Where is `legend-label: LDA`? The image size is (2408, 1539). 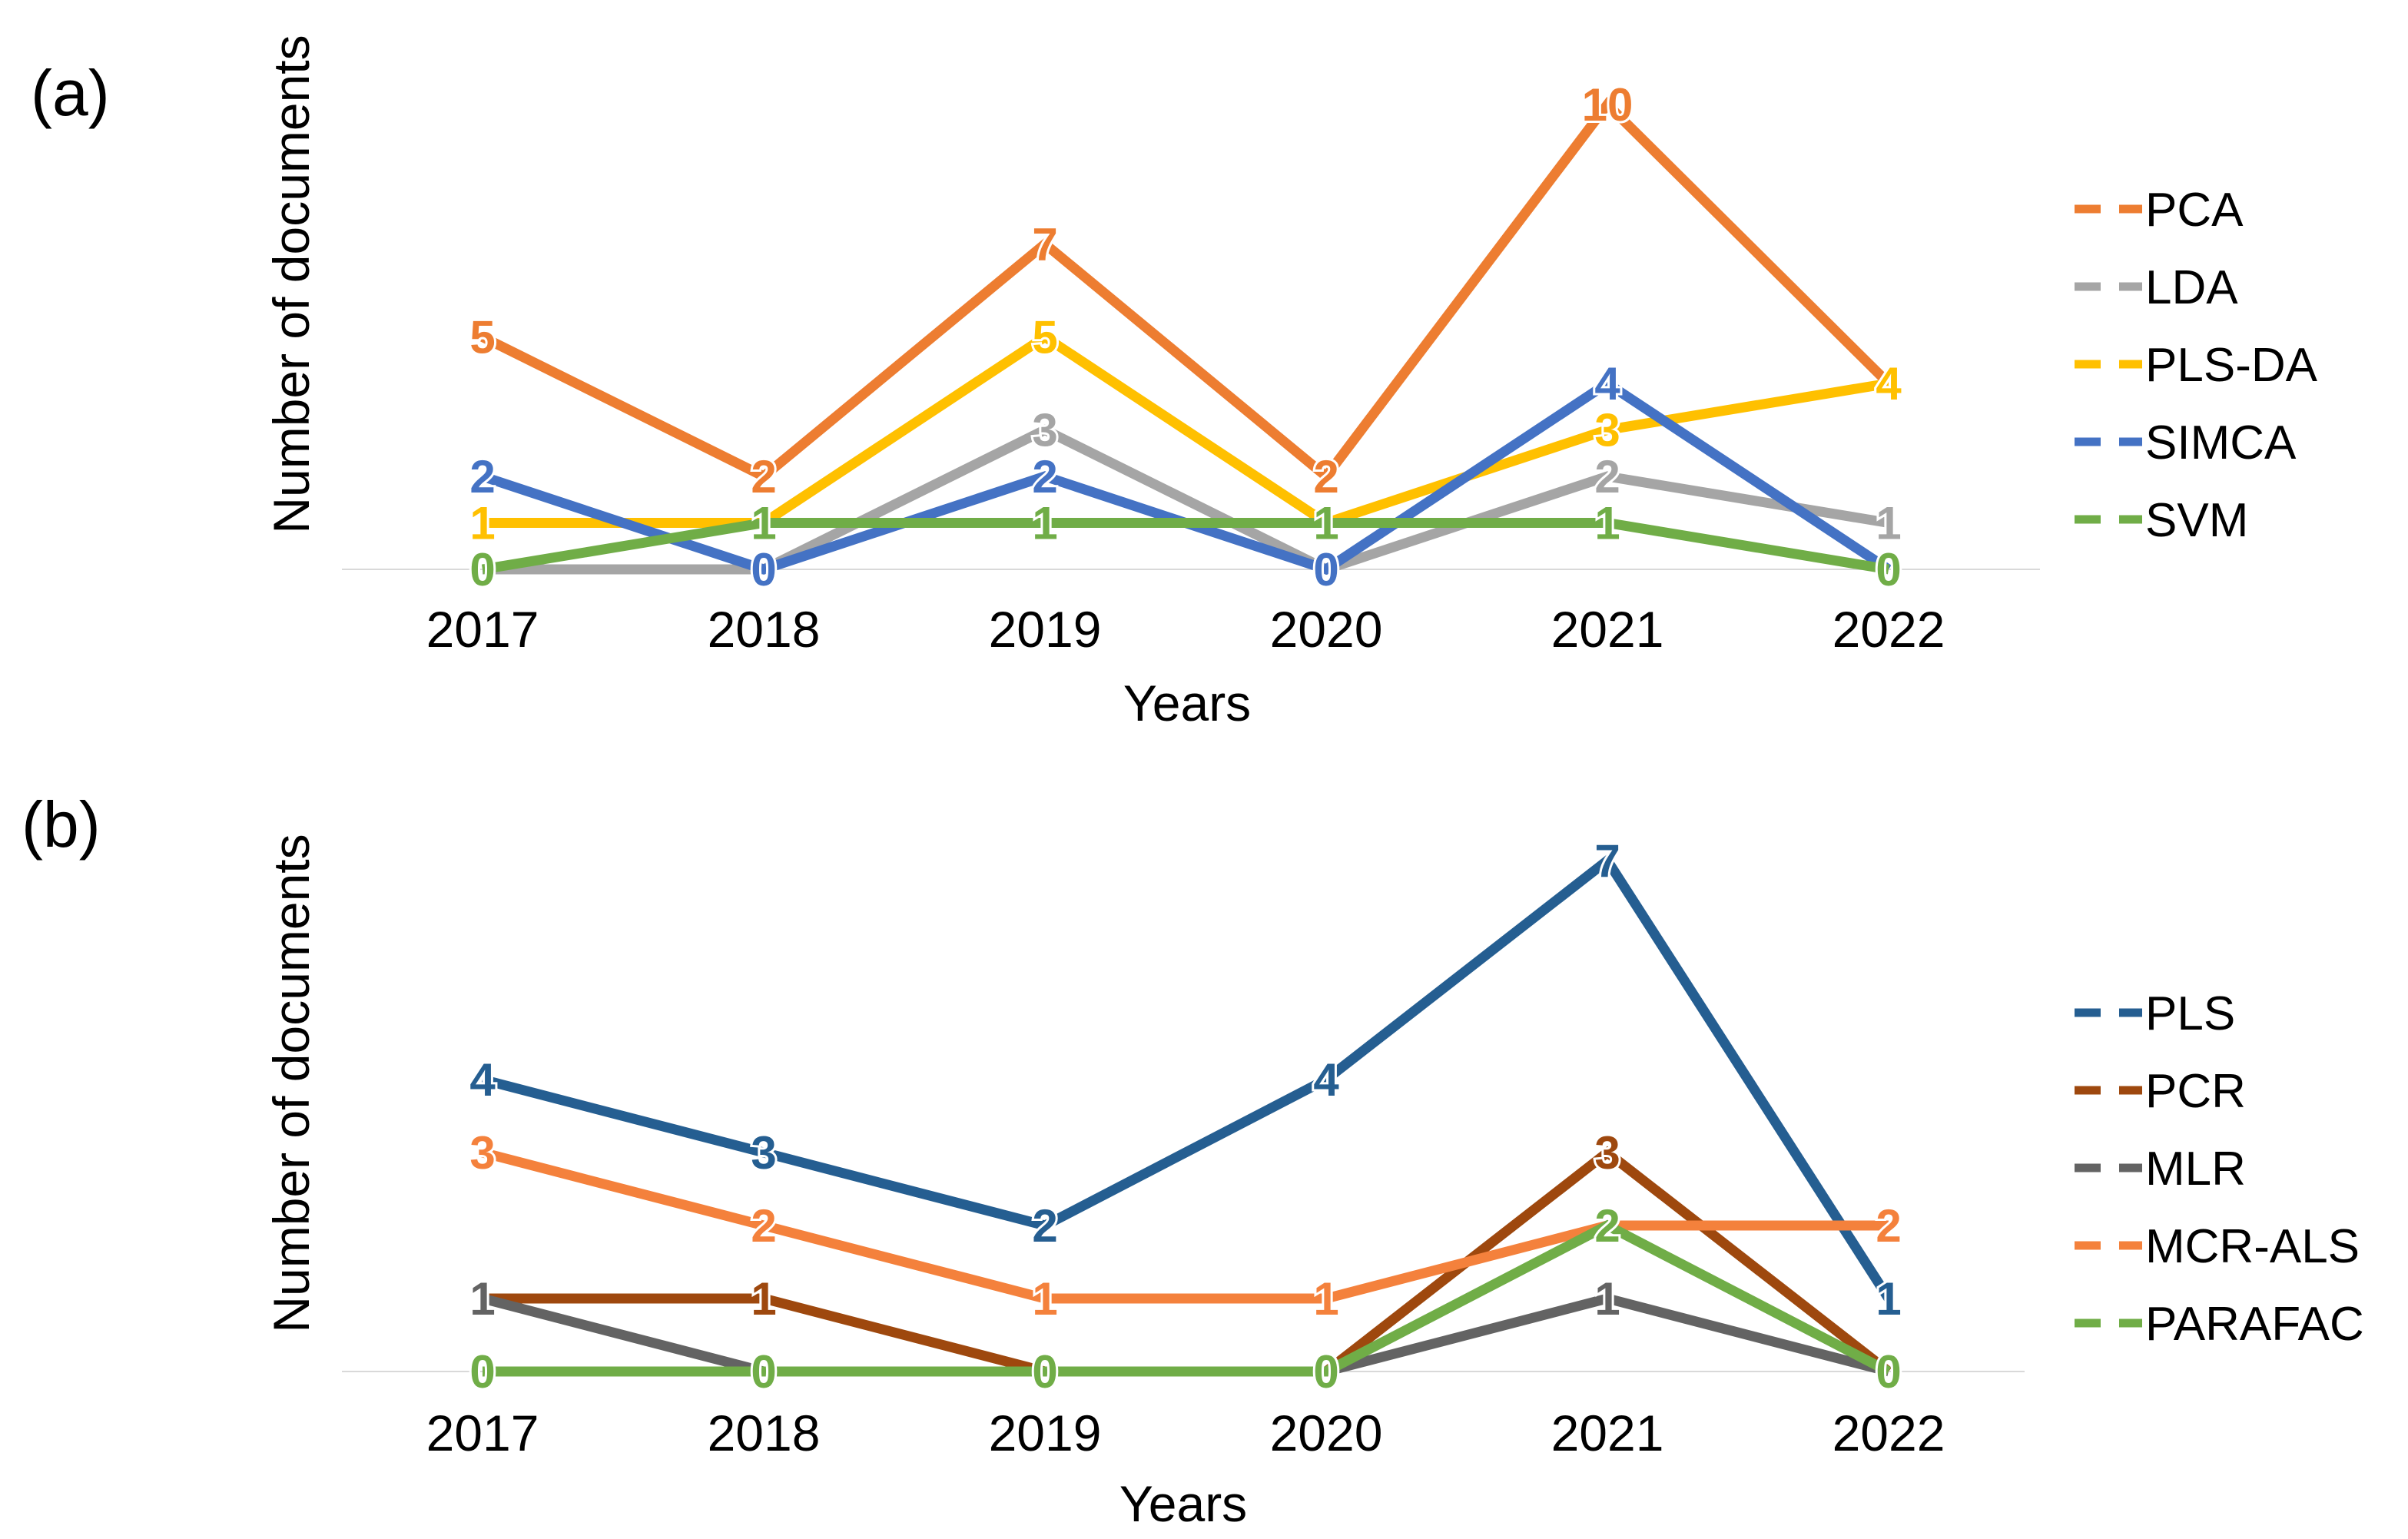 legend-label: LDA is located at coordinates (2191, 287).